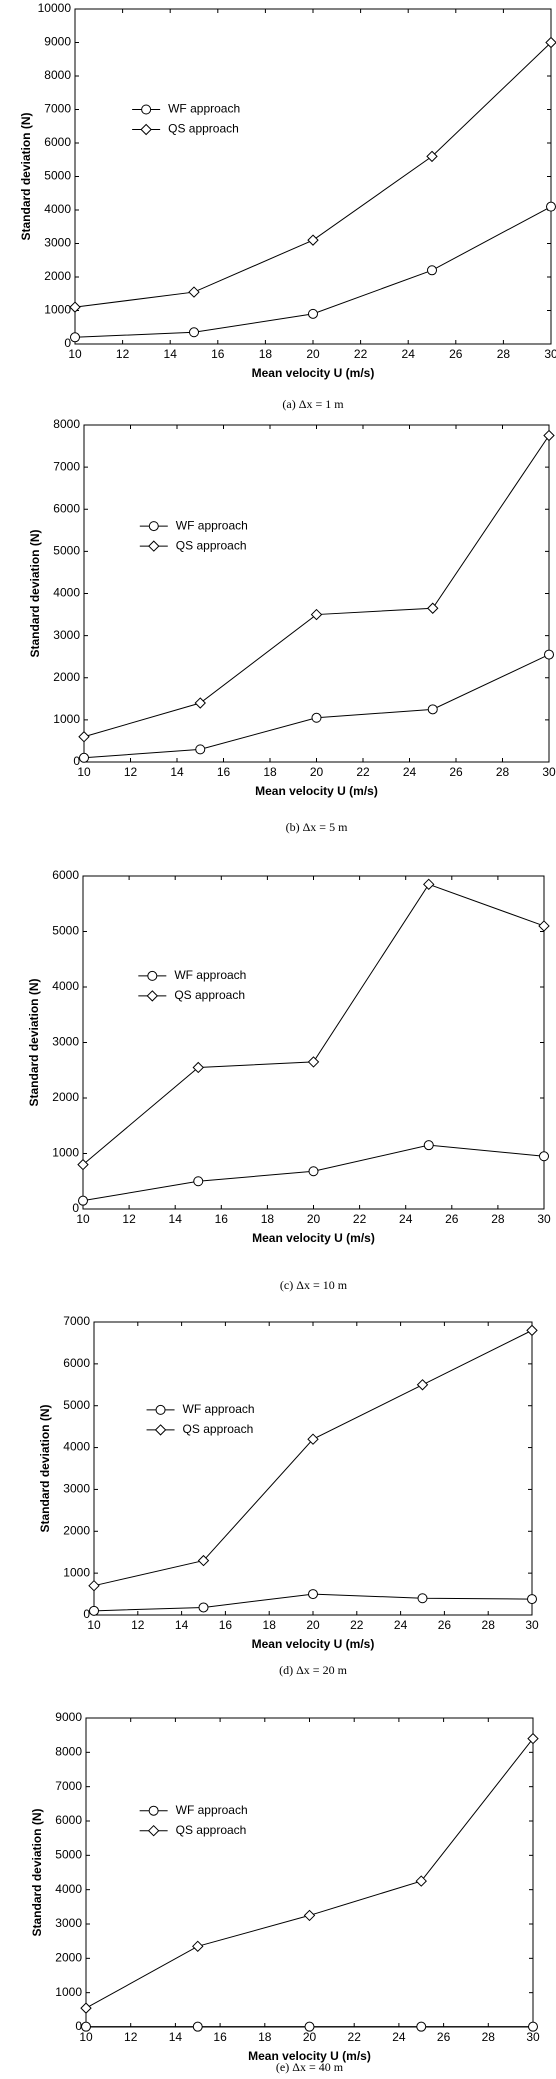  Describe the element at coordinates (226, 1625) in the screenshot. I see `x-tick-label: 16` at that location.